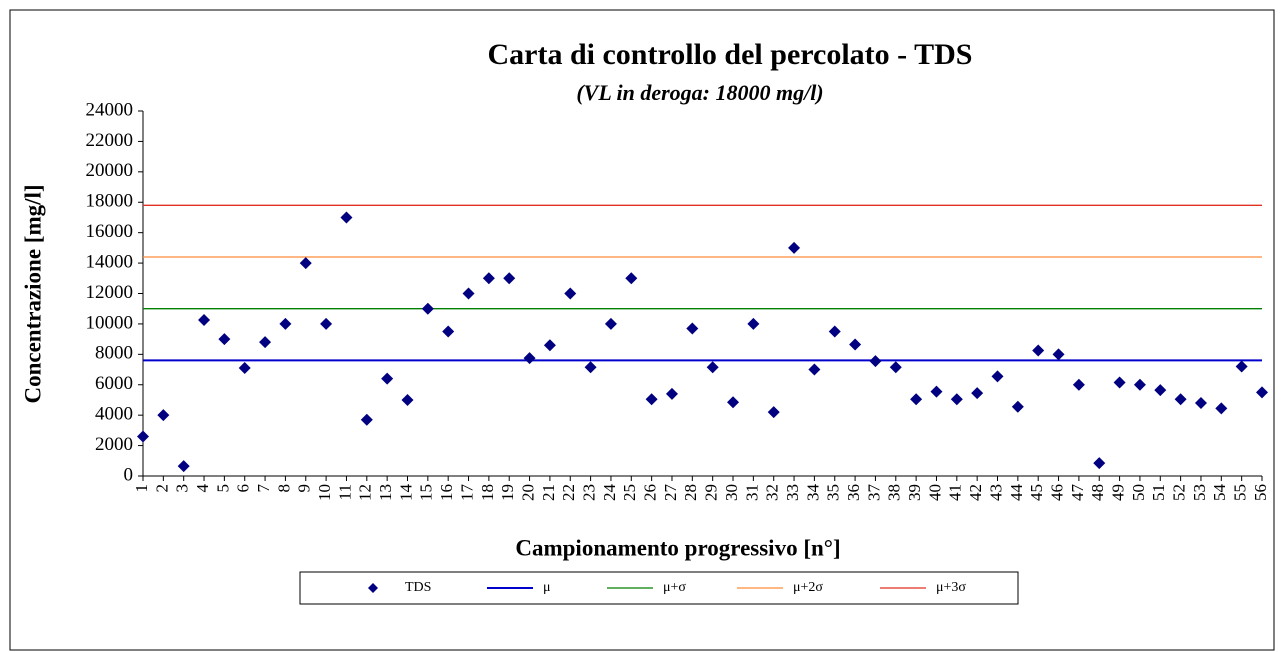 This screenshot has width=1285, height=652. I want to click on legend-label: μ+2σ, so click(808, 587).